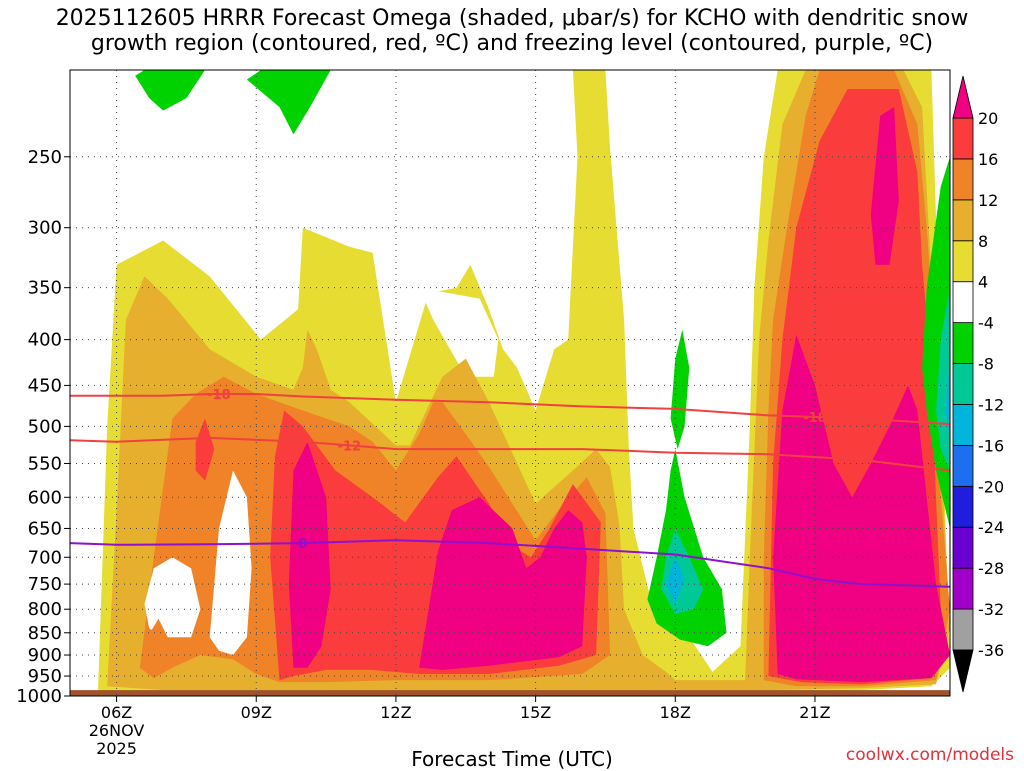 This screenshot has width=1024, height=771. I want to click on x-tick-label-12Z: 12Z, so click(395, 712).